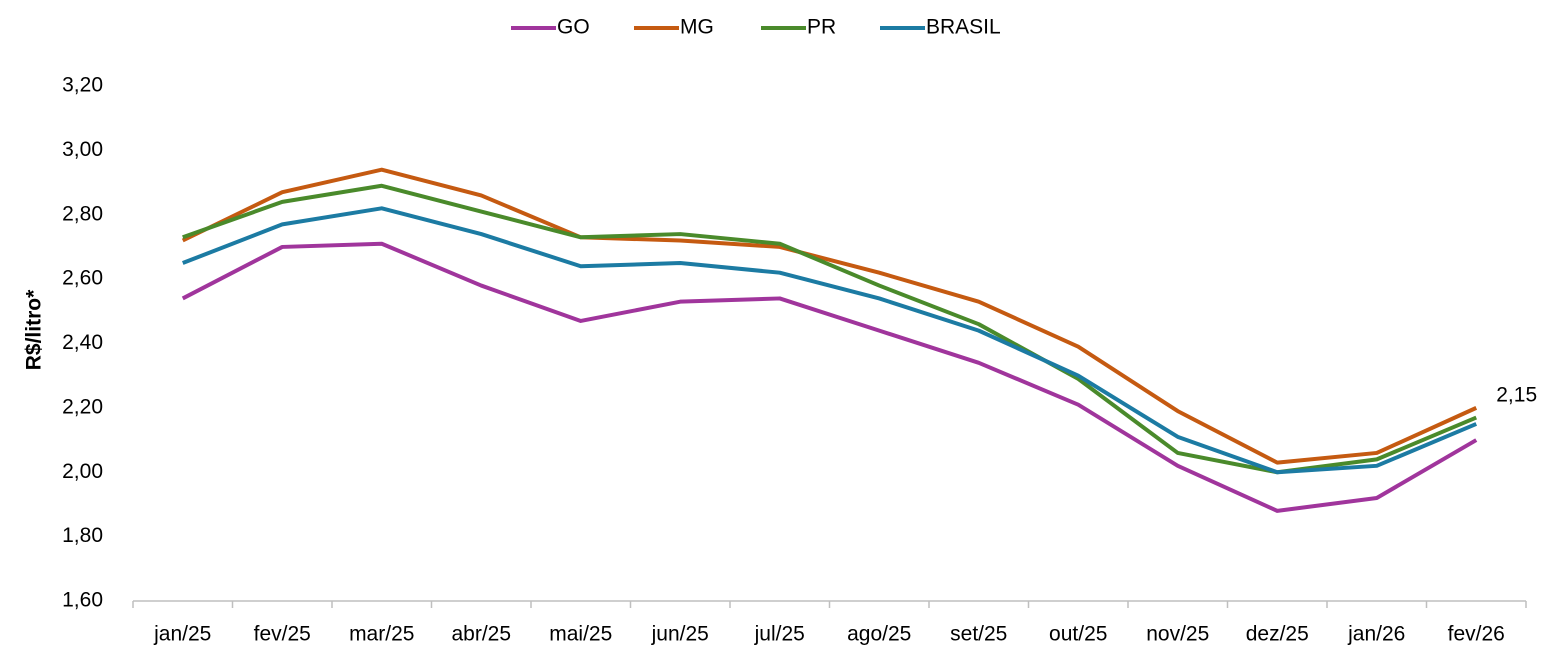 This screenshot has width=1552, height=651. Describe the element at coordinates (879, 634) in the screenshot. I see `x-tick-label: ago/25` at that location.